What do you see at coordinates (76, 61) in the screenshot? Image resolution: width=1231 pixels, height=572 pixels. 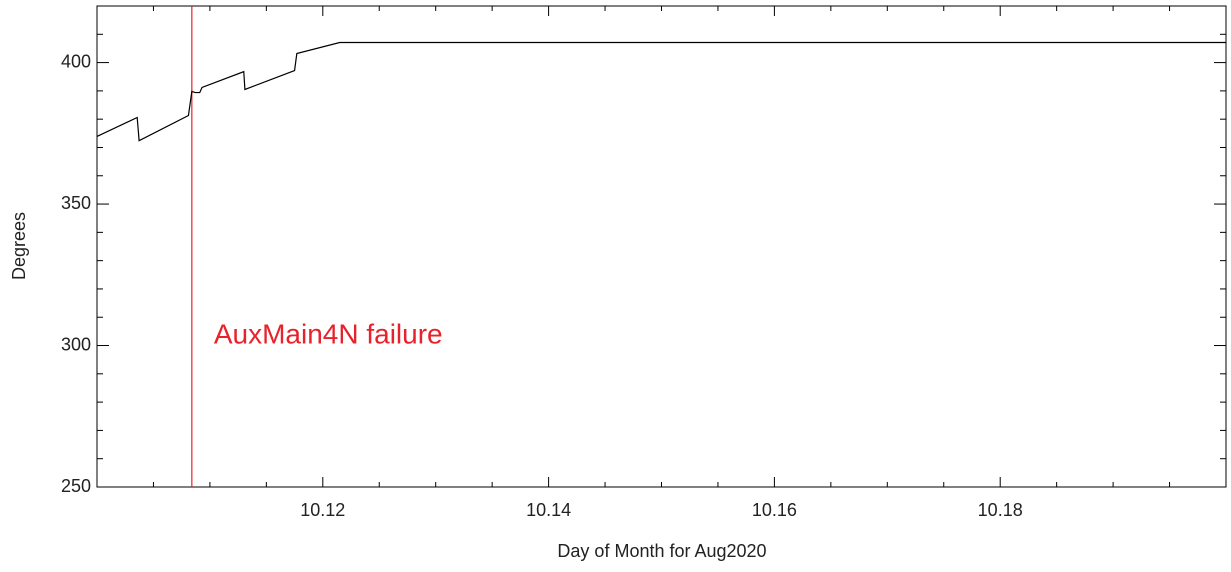 I see `y-tick-label: 400` at bounding box center [76, 61].